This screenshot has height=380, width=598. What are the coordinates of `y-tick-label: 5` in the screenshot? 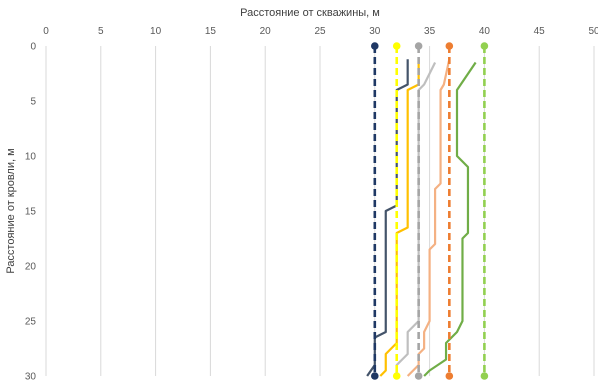 It's located at (33, 102).